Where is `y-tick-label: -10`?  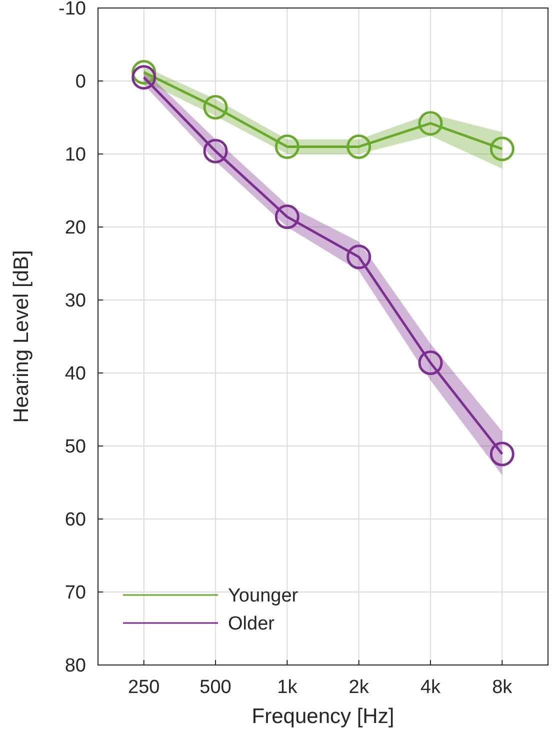 y-tick-label: -10 is located at coordinates (72, 10).